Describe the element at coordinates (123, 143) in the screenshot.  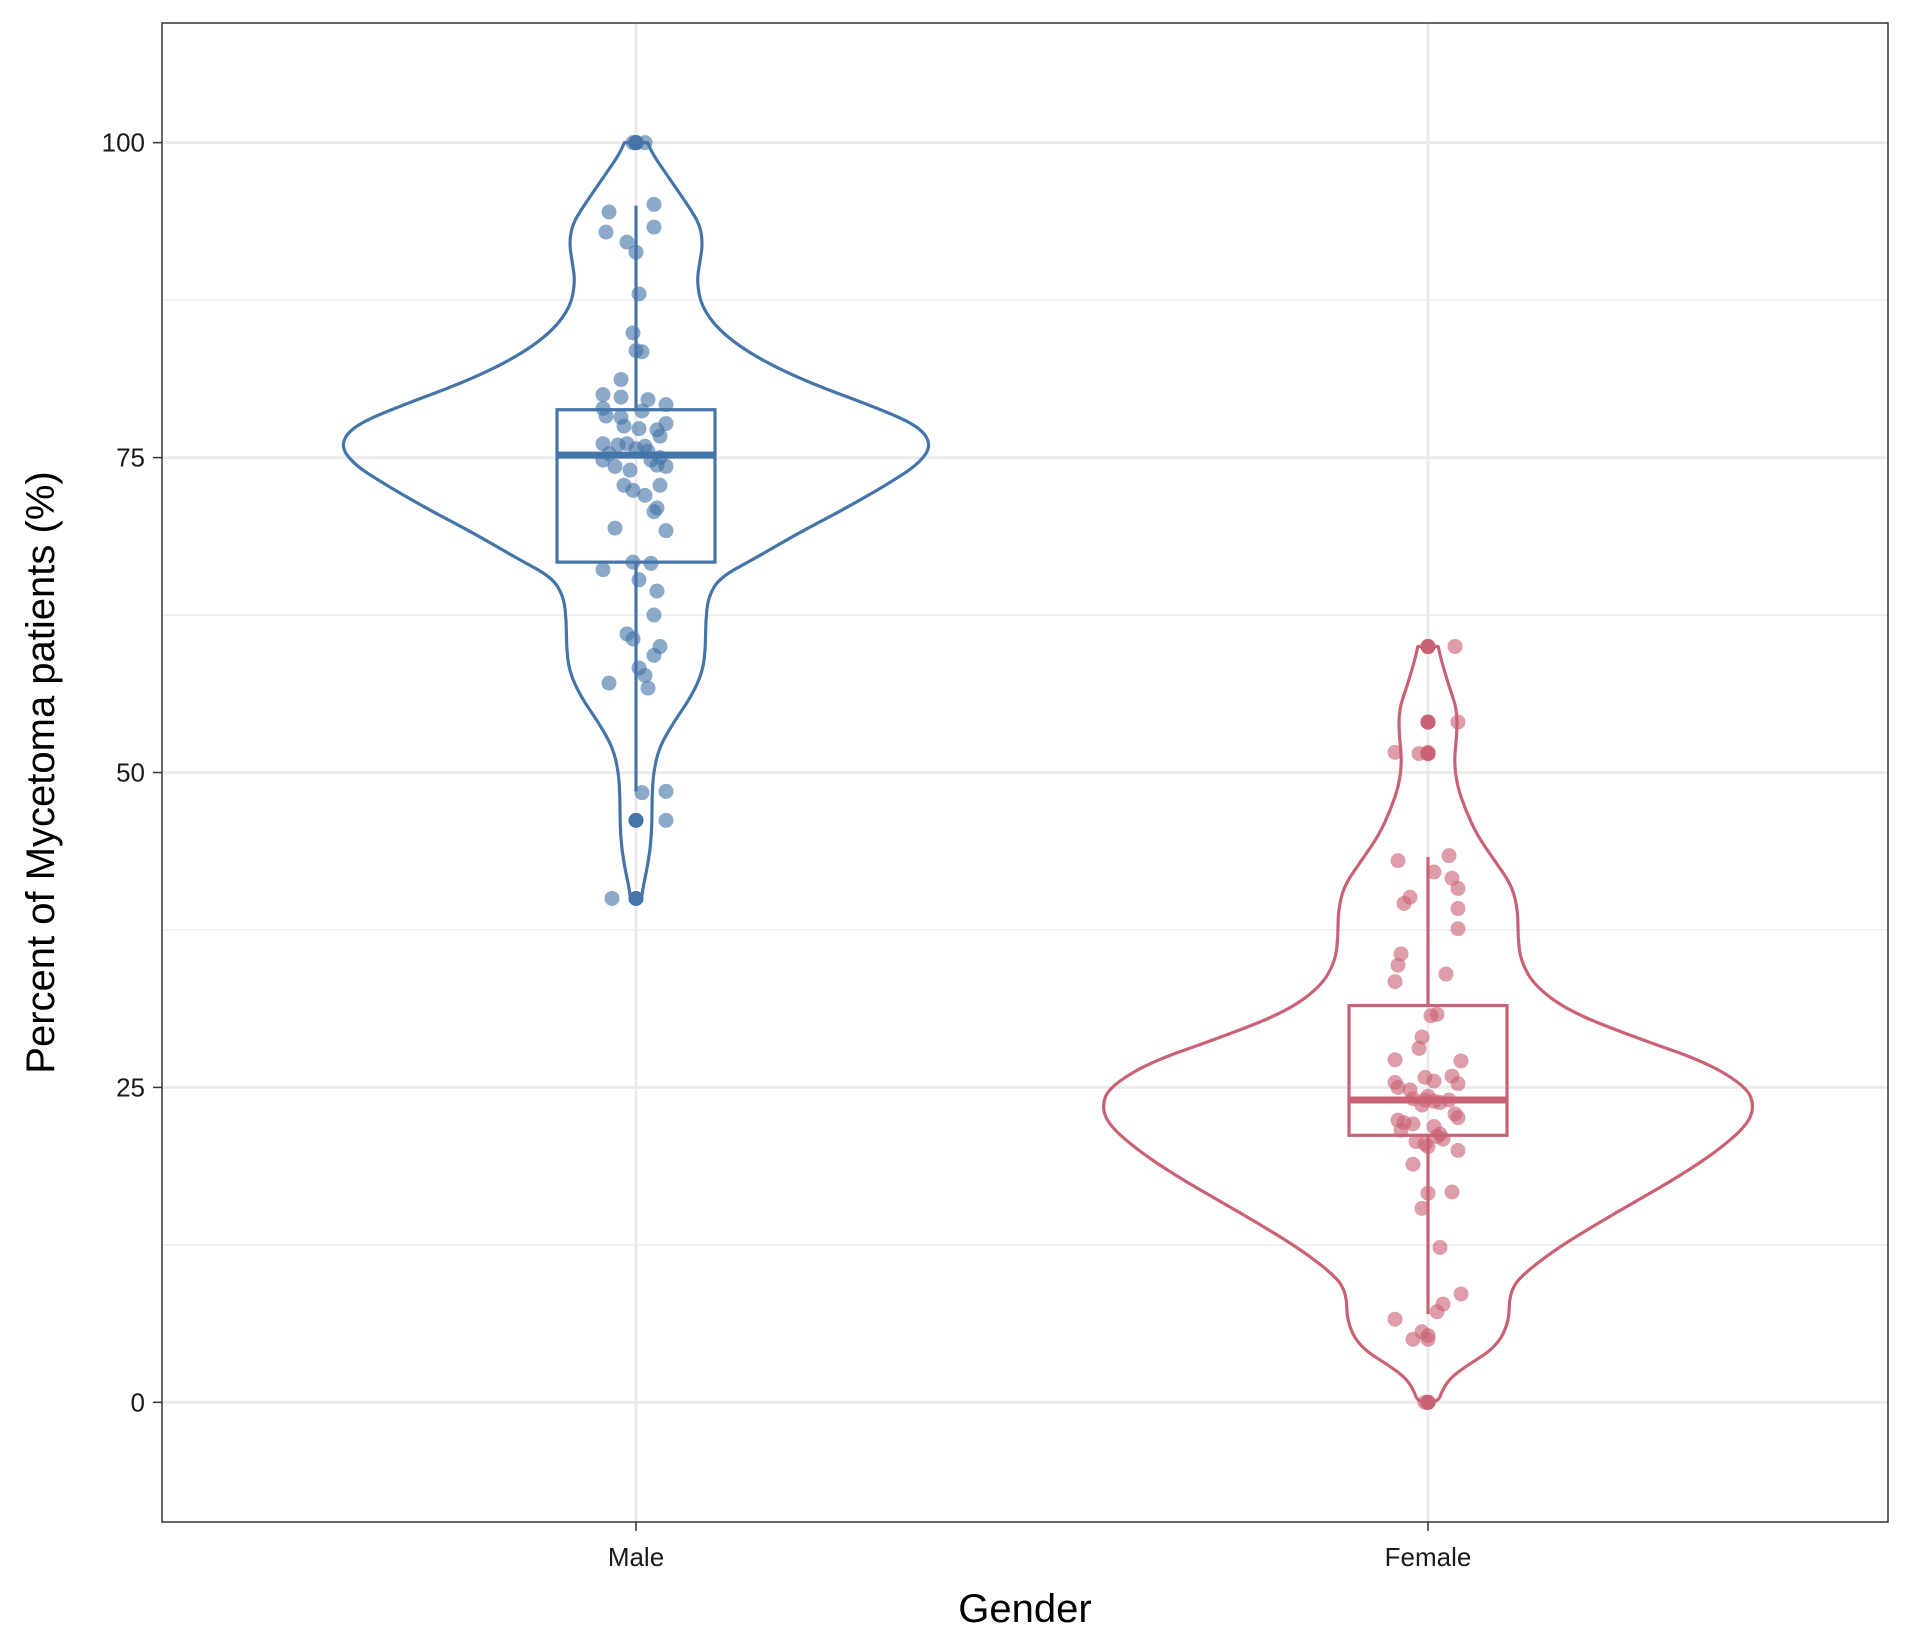
I see `y-tick-label: 100` at that location.